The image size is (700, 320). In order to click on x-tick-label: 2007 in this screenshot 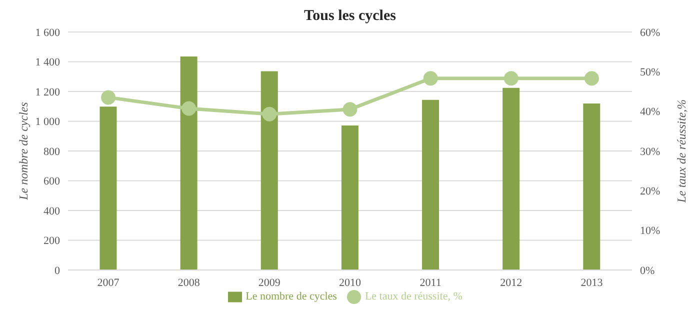, I will do `click(108, 282)`.